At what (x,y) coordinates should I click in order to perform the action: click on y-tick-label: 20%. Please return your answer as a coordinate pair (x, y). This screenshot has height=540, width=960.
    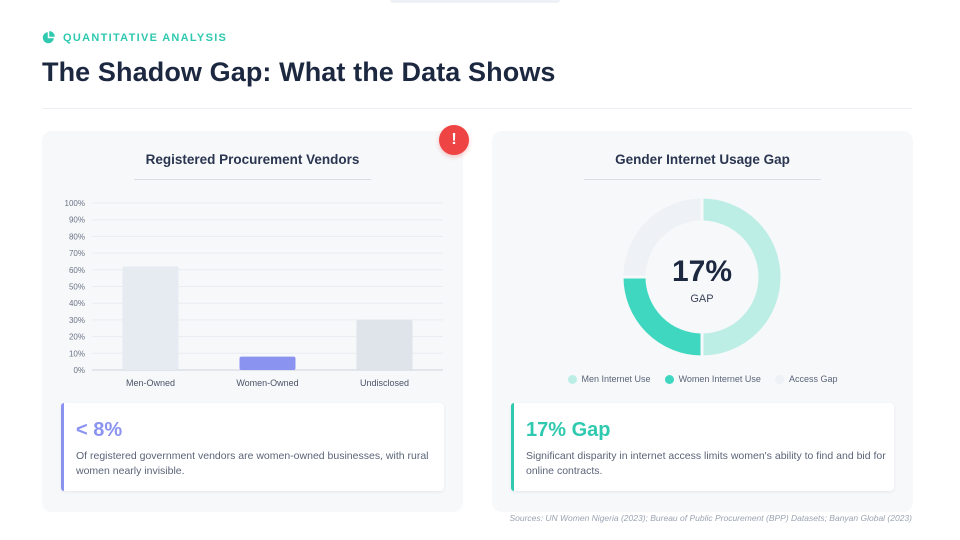
    Looking at the image, I should click on (77, 337).